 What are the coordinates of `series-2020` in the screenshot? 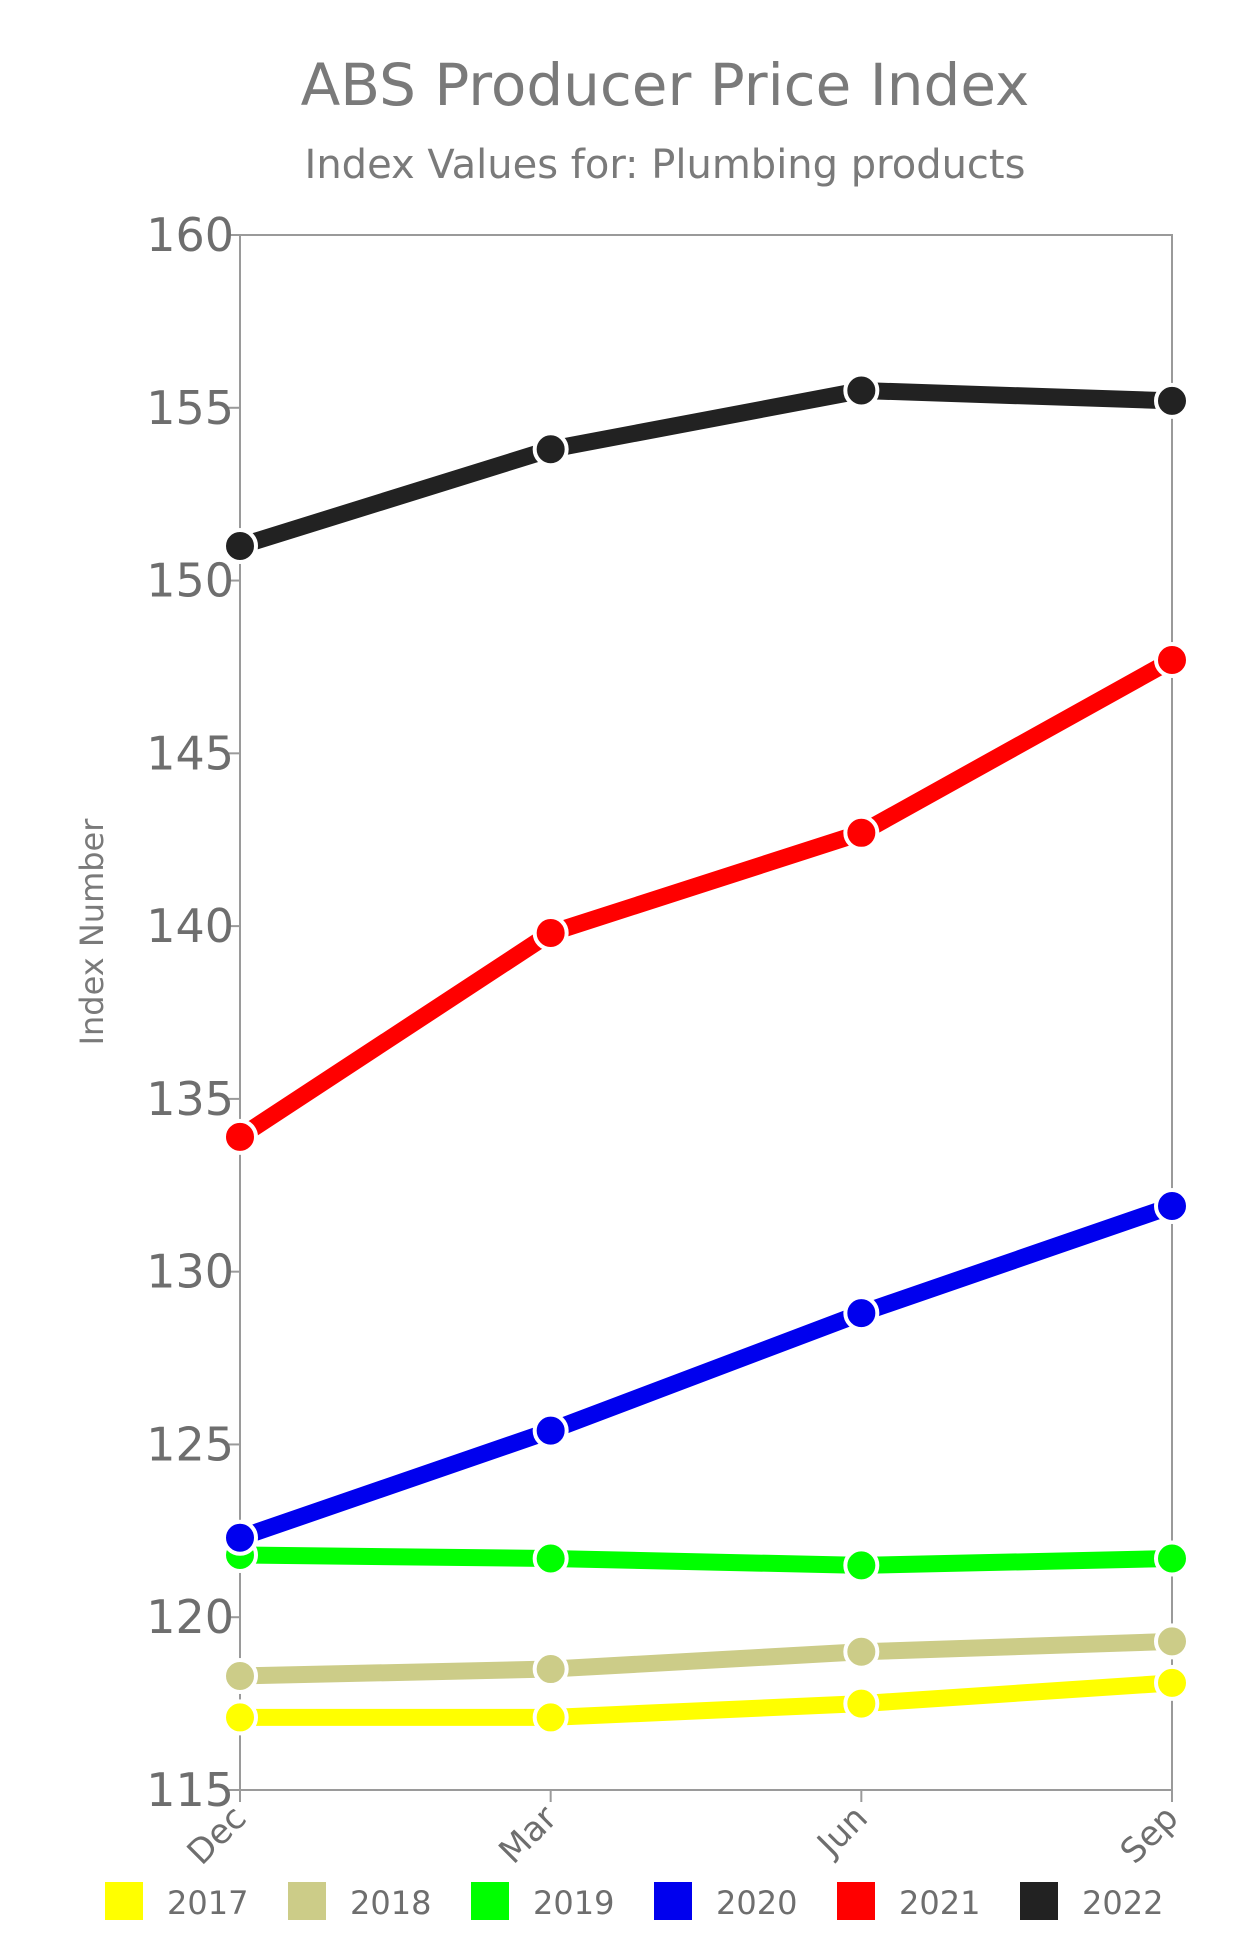 It's located at (706, 1372).